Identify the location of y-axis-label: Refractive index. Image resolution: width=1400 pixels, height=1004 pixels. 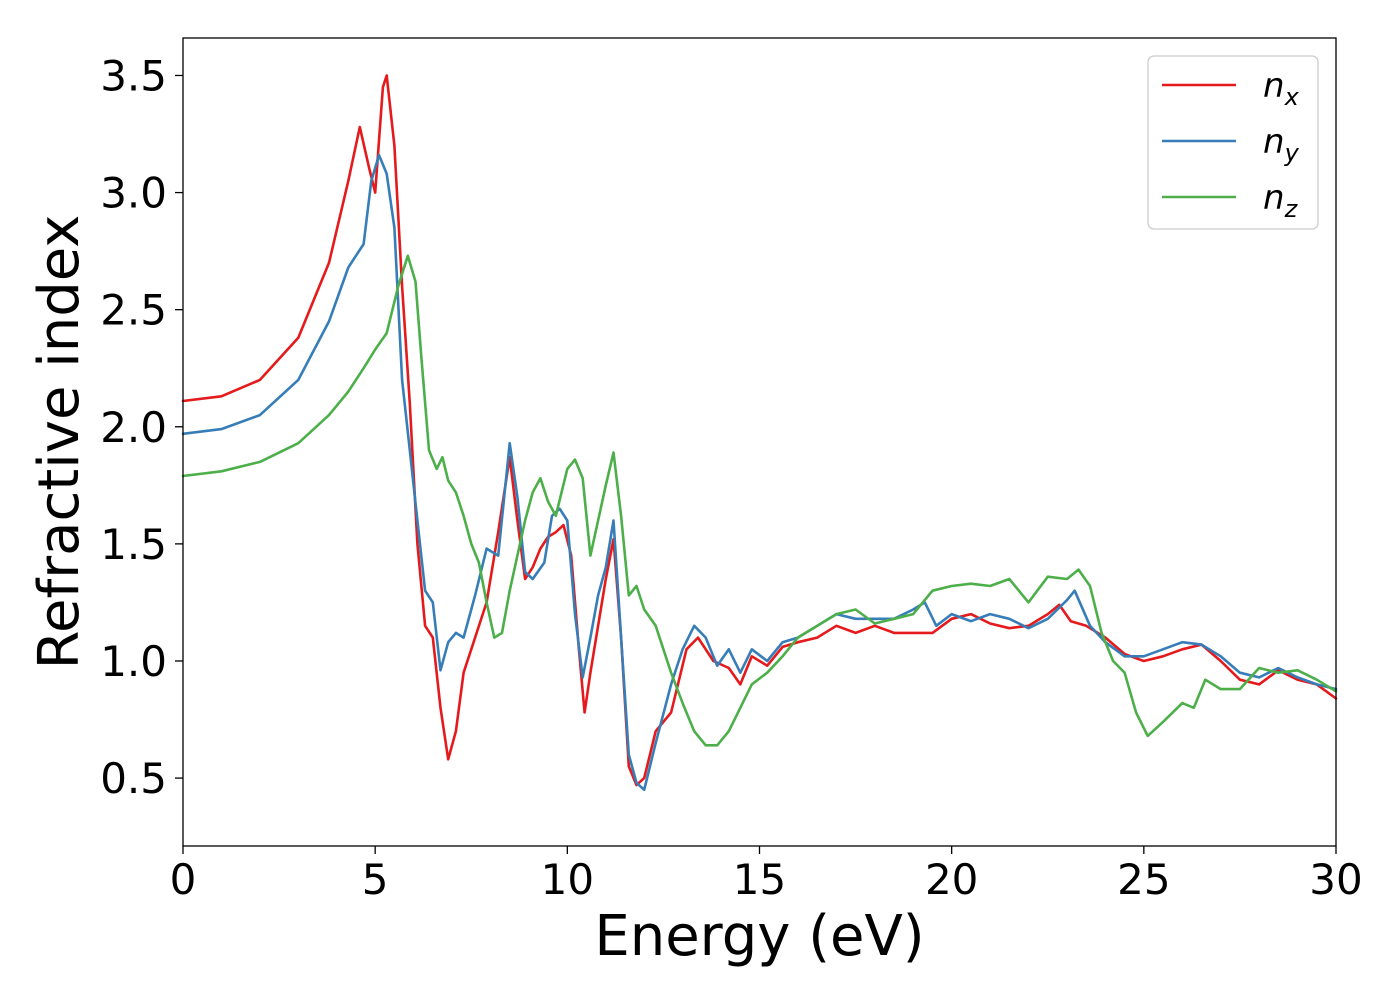
(59, 442).